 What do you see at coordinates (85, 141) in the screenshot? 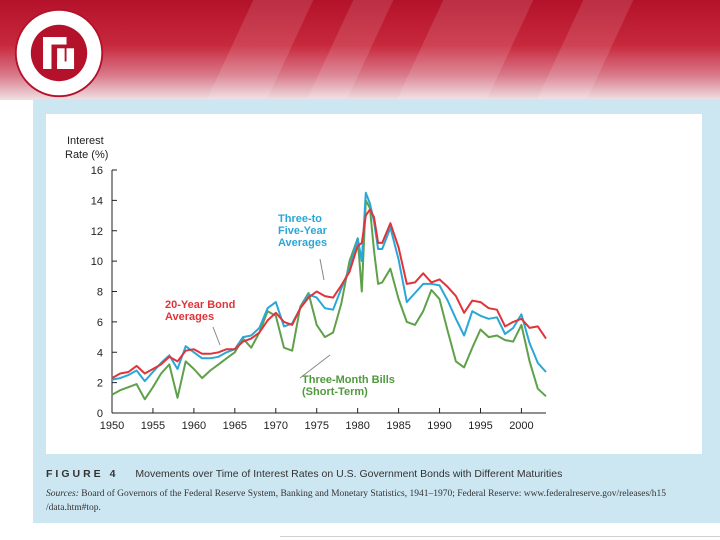
I see `y-axis-label-line-1: Interest` at bounding box center [85, 141].